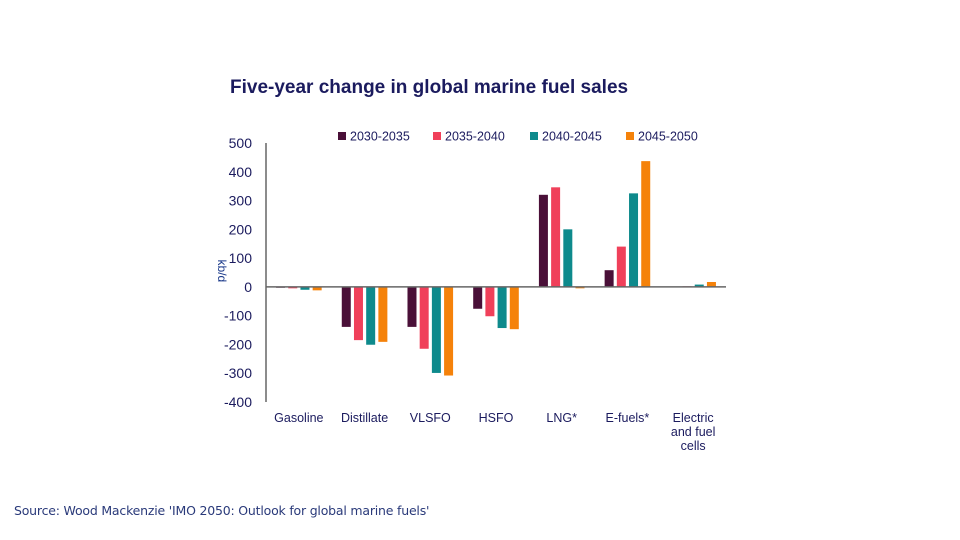 The width and height of the screenshot is (960, 540). What do you see at coordinates (346, 306) in the screenshot?
I see `bar-2030-2035-distillate` at bounding box center [346, 306].